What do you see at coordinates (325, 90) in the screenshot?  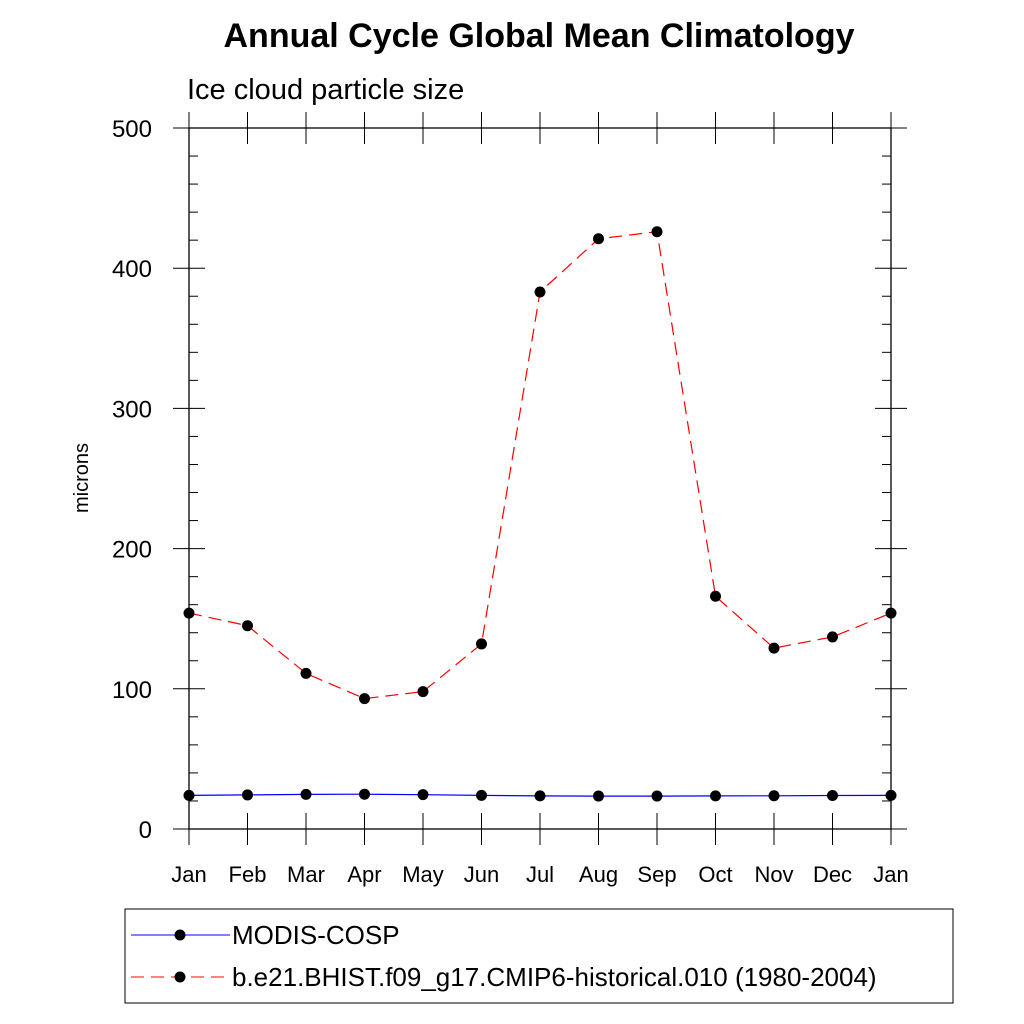 I see `chart-subtitle: Ice cloud particle size` at bounding box center [325, 90].